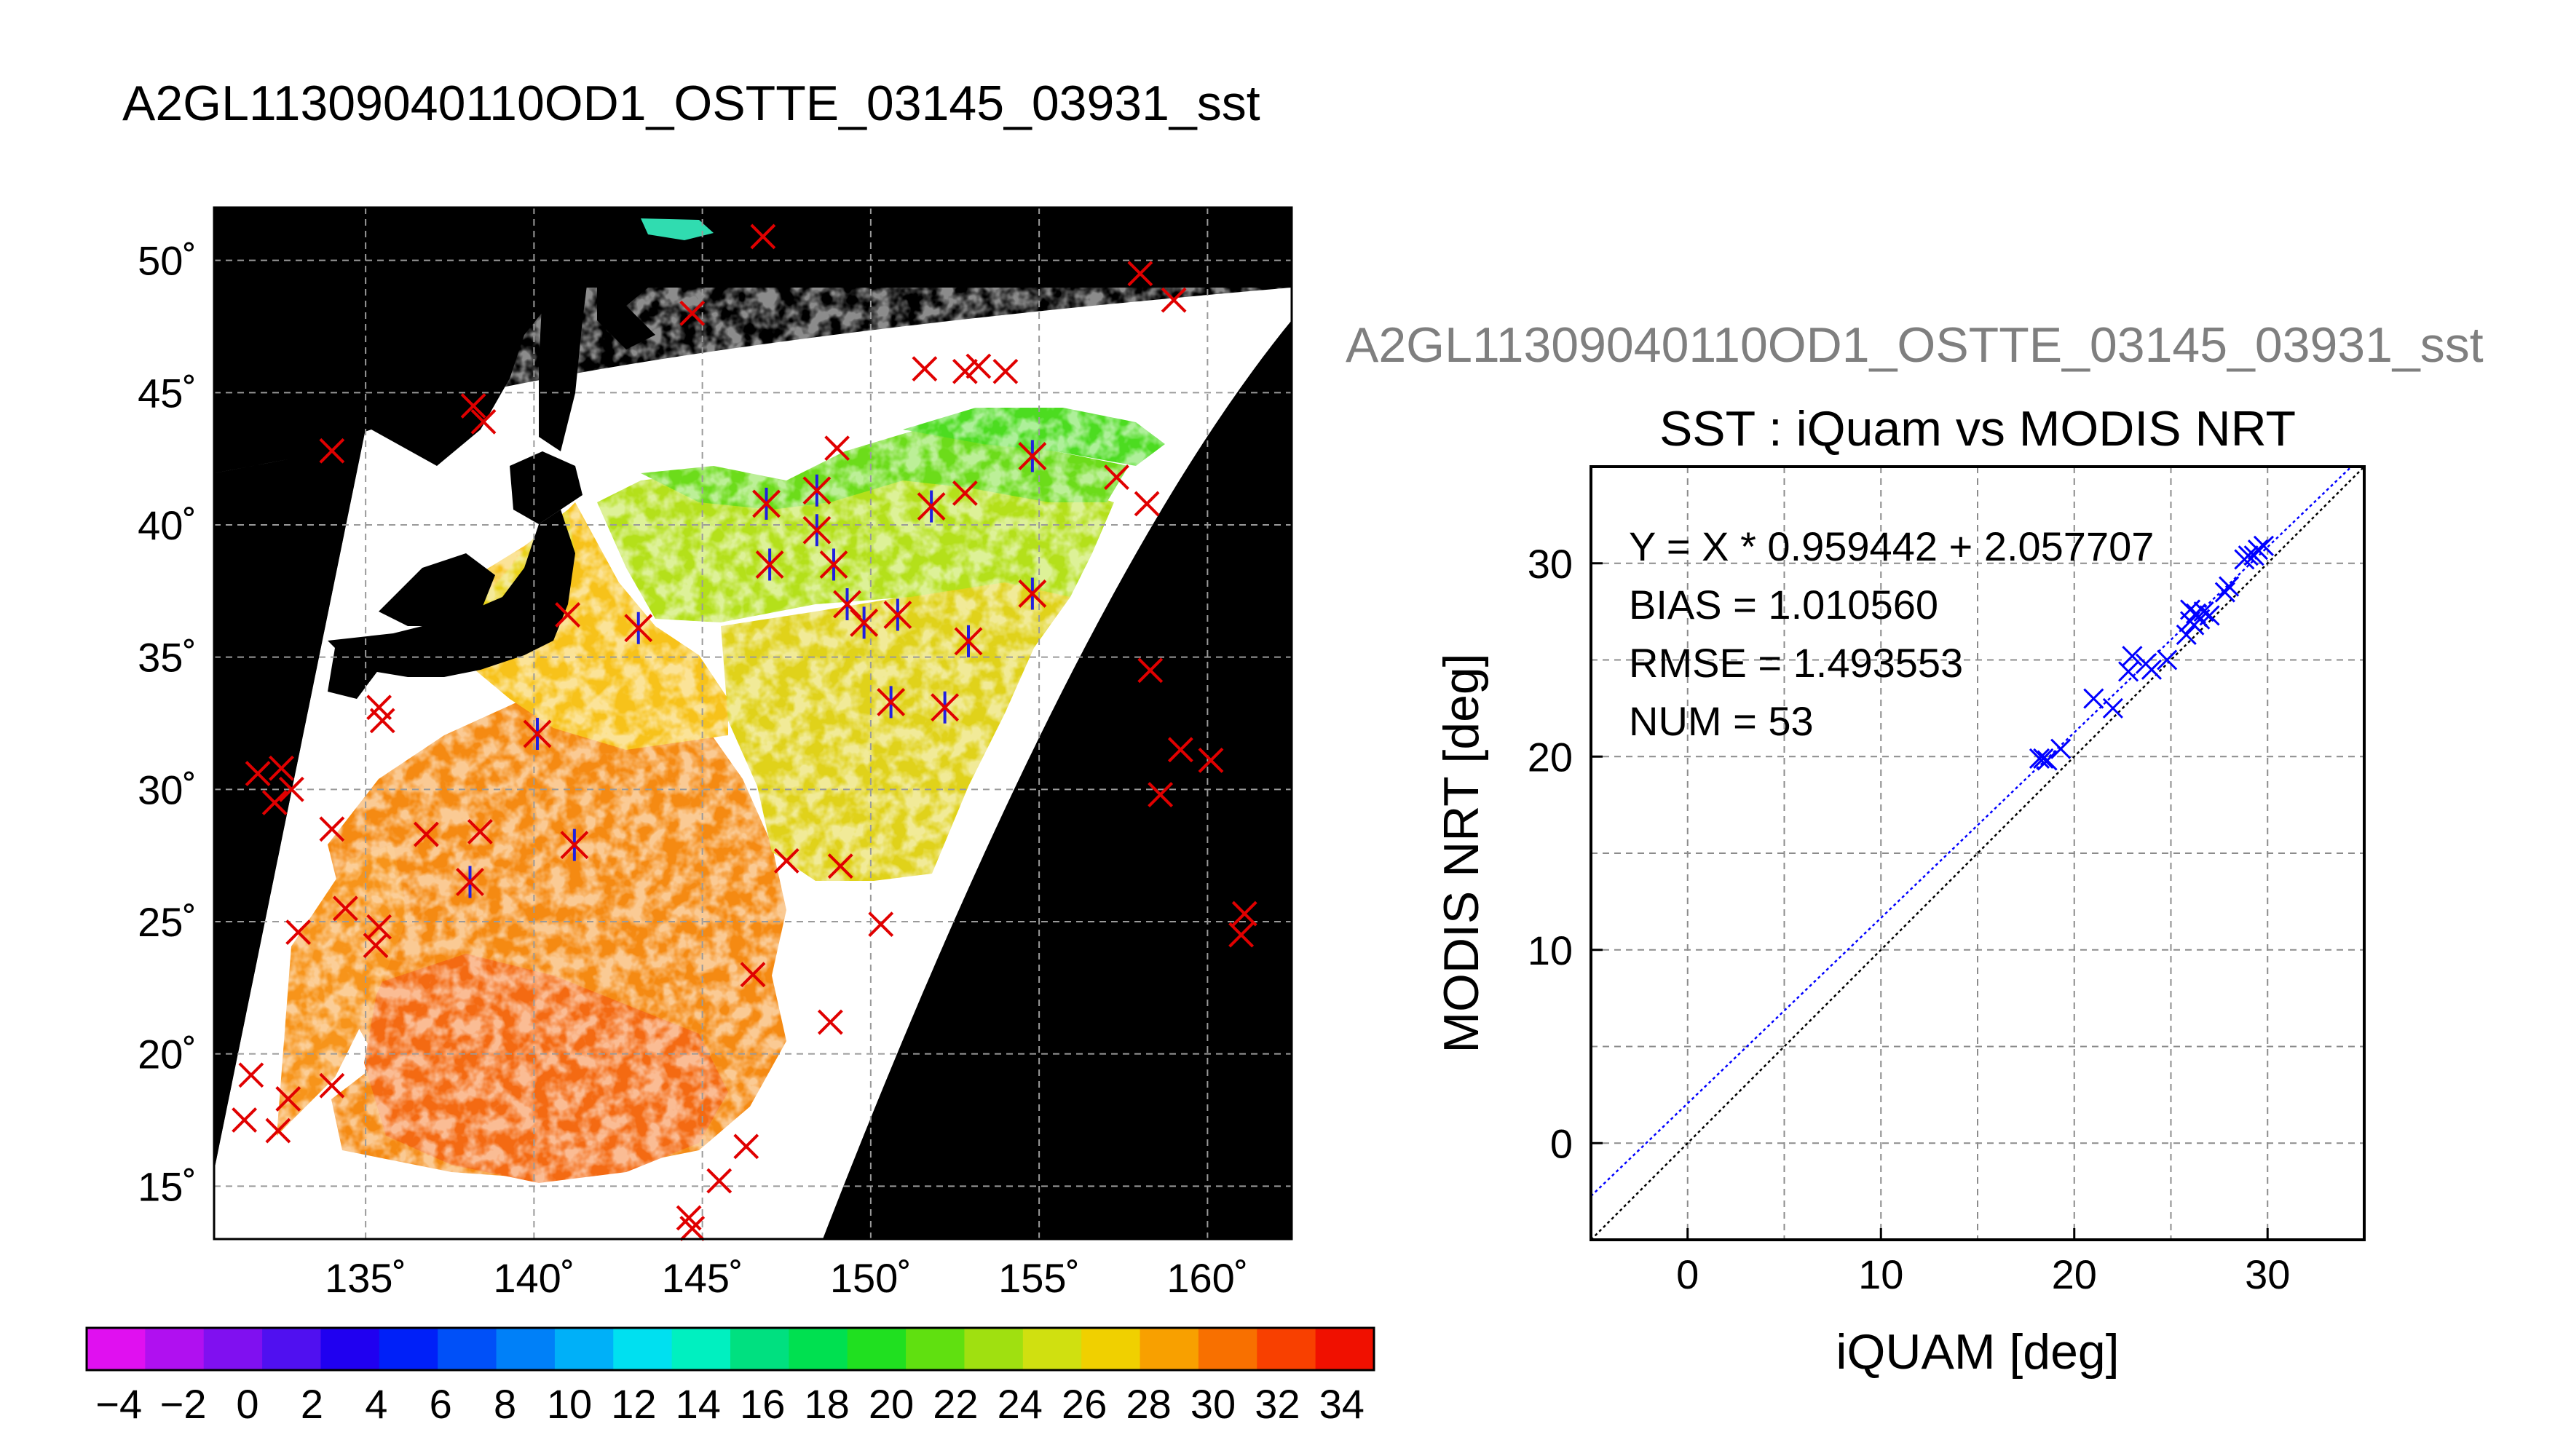 The image size is (2555, 1456). Describe the element at coordinates (826, 1404) in the screenshot. I see `colorbar-tick-label: 18` at that location.